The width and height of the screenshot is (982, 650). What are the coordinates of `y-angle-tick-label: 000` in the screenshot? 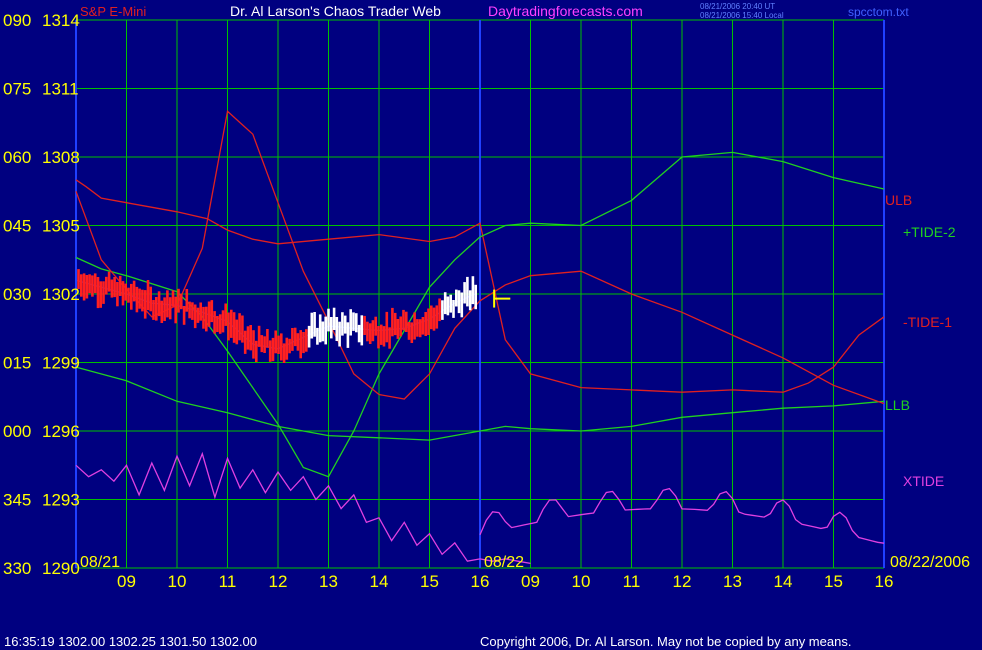 It's located at (17, 431).